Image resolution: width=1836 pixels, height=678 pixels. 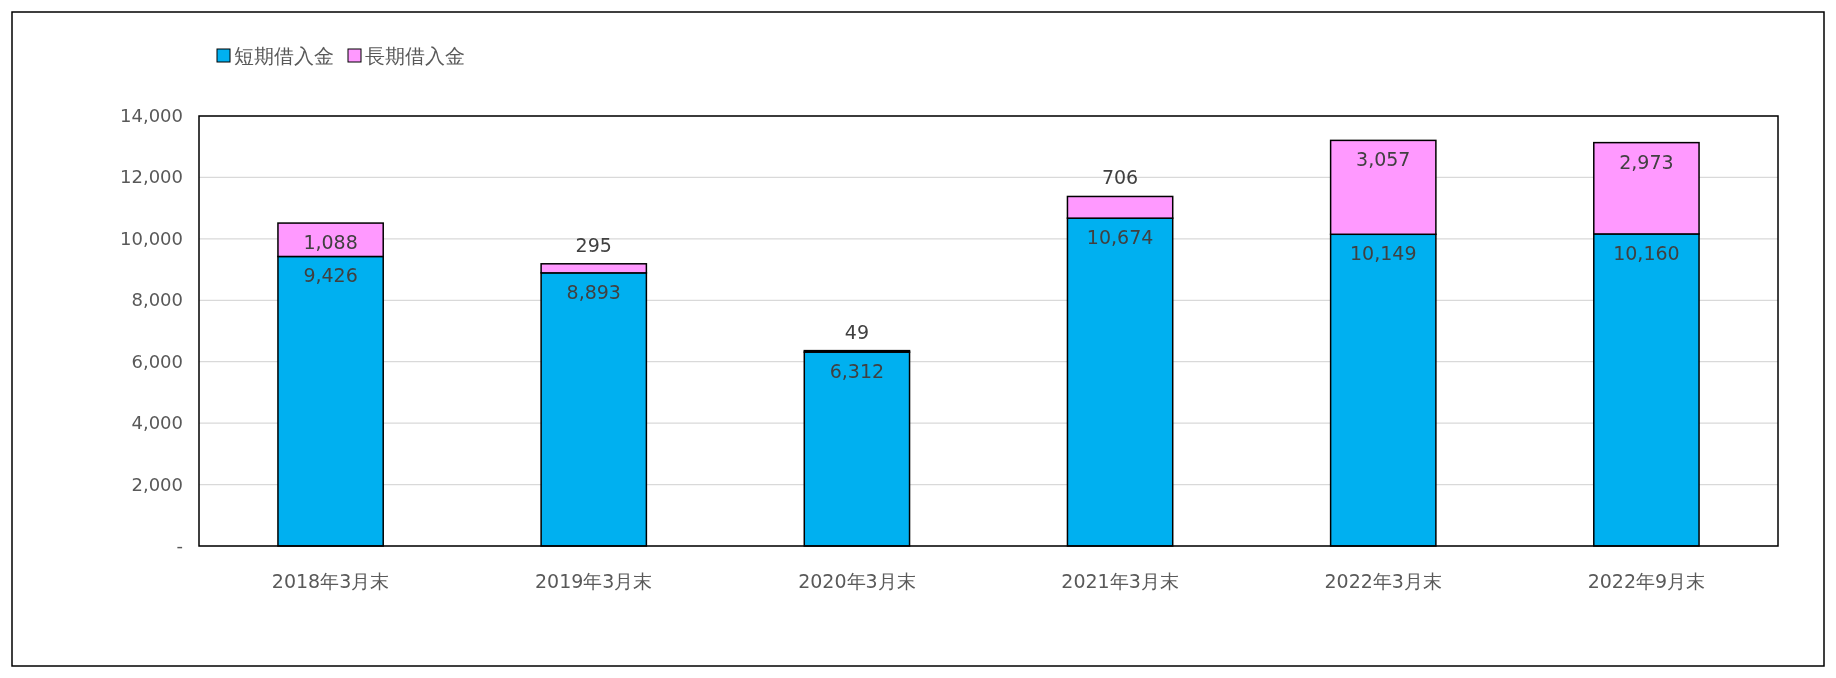 What do you see at coordinates (330, 275) in the screenshot?
I see `data-label: 9,426` at bounding box center [330, 275].